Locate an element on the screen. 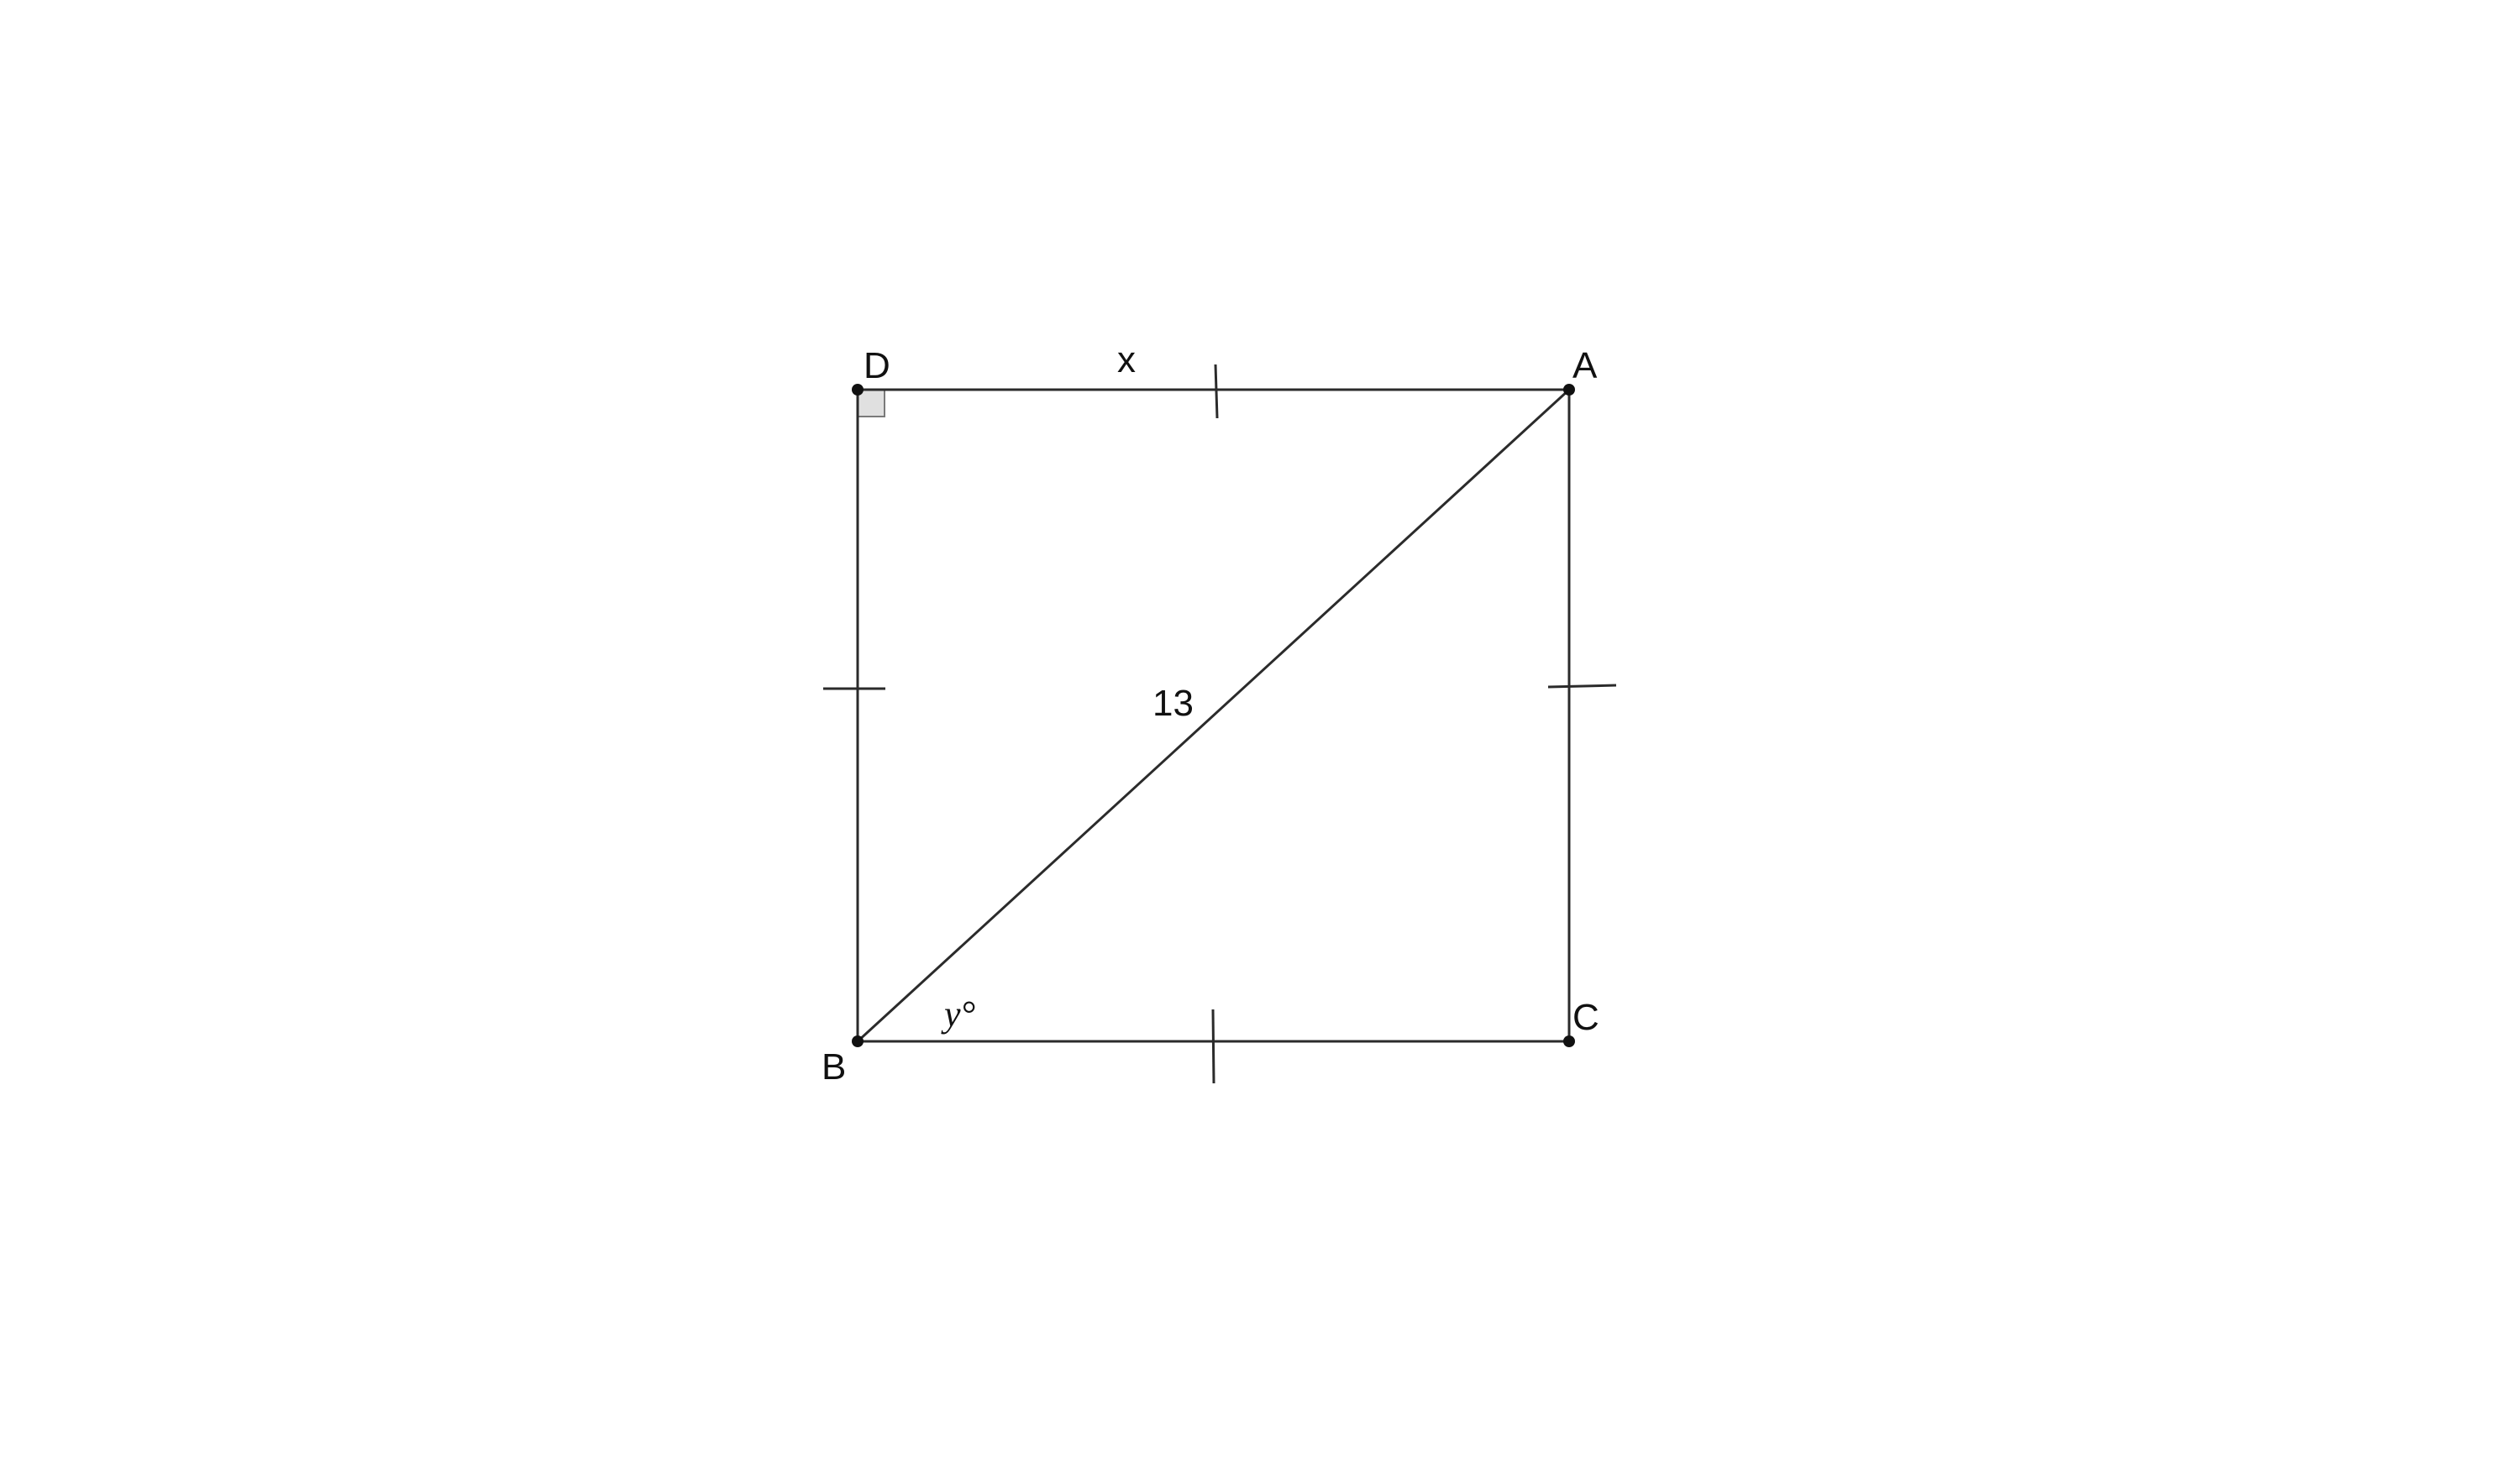 This screenshot has width=2520, height=1473. tick-mark-top is located at coordinates (1216, 392).